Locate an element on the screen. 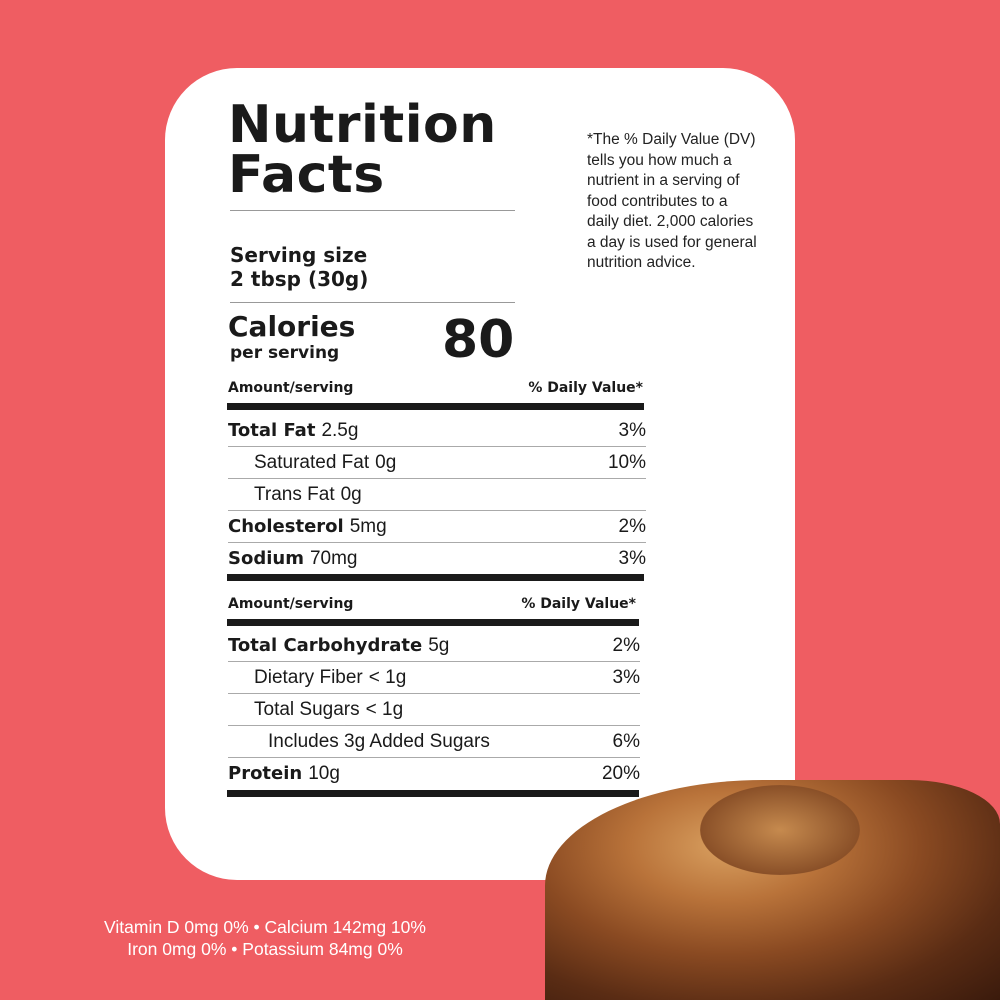  food-photo-highlight is located at coordinates (780, 830).